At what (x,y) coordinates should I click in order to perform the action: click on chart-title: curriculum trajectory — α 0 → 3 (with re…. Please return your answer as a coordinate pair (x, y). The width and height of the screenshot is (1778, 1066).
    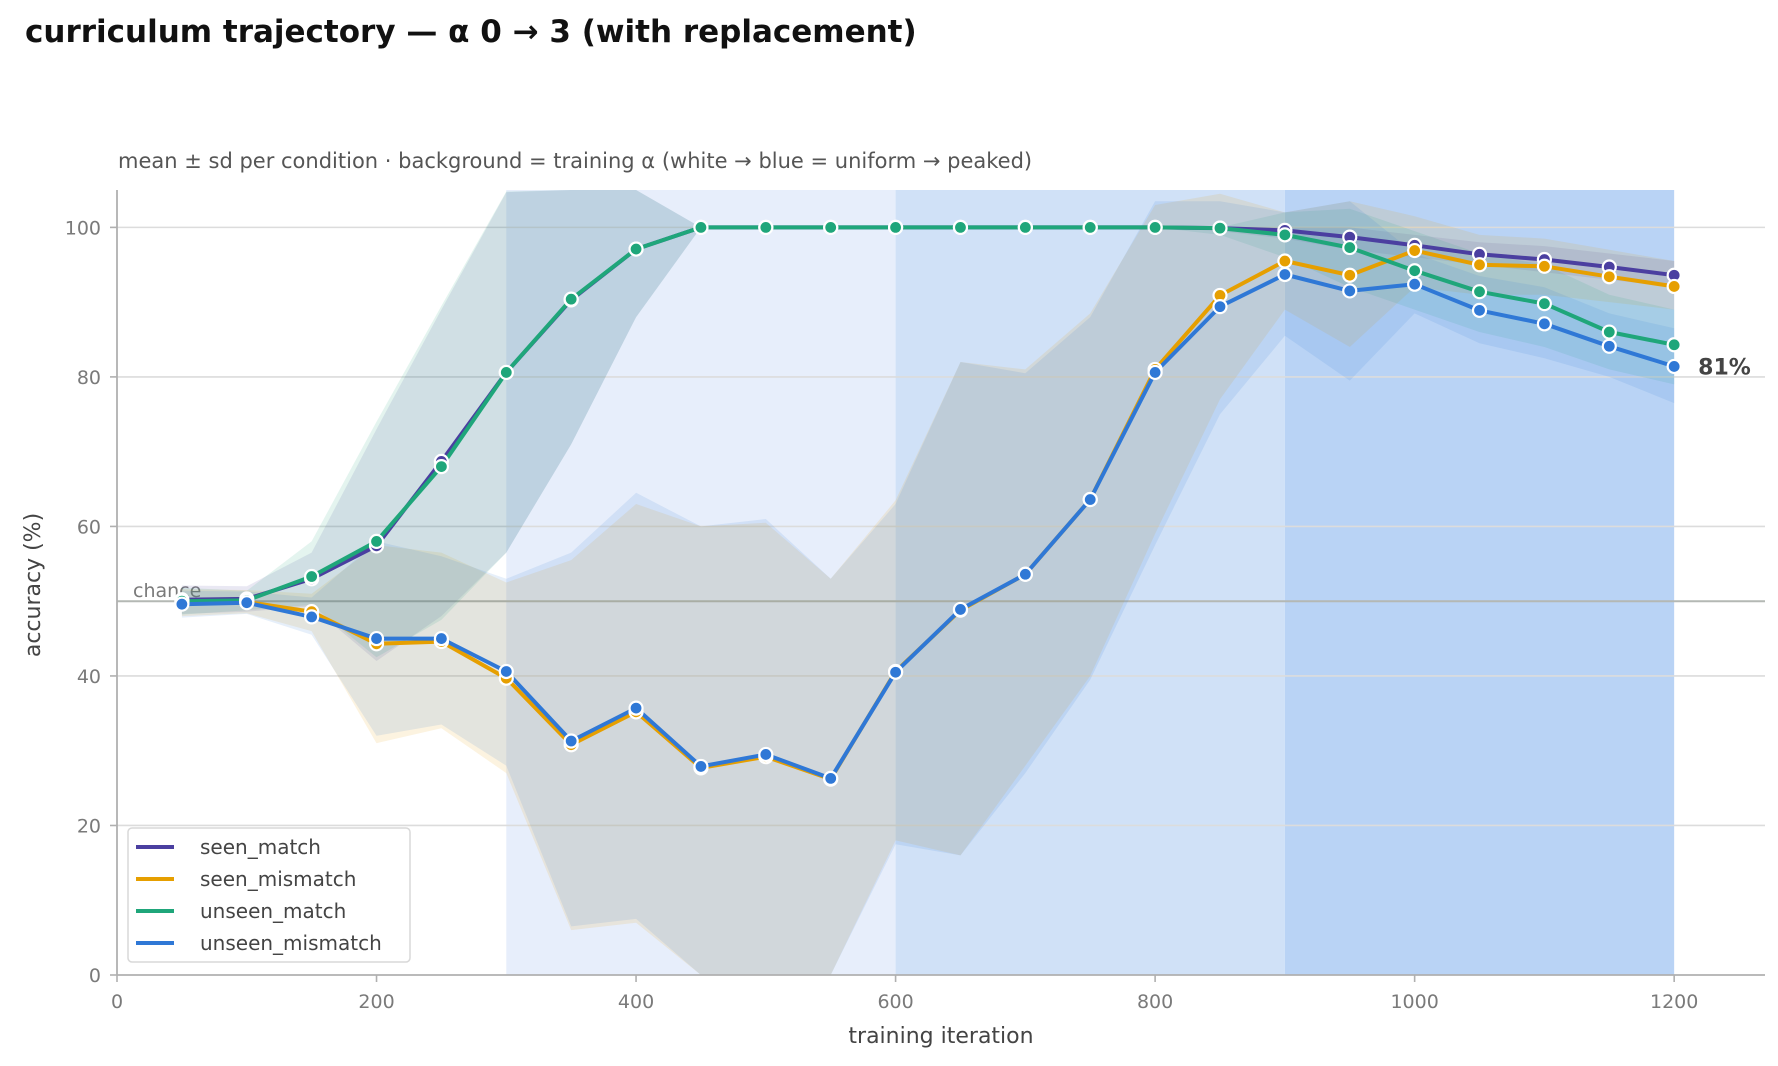
    Looking at the image, I should click on (471, 32).